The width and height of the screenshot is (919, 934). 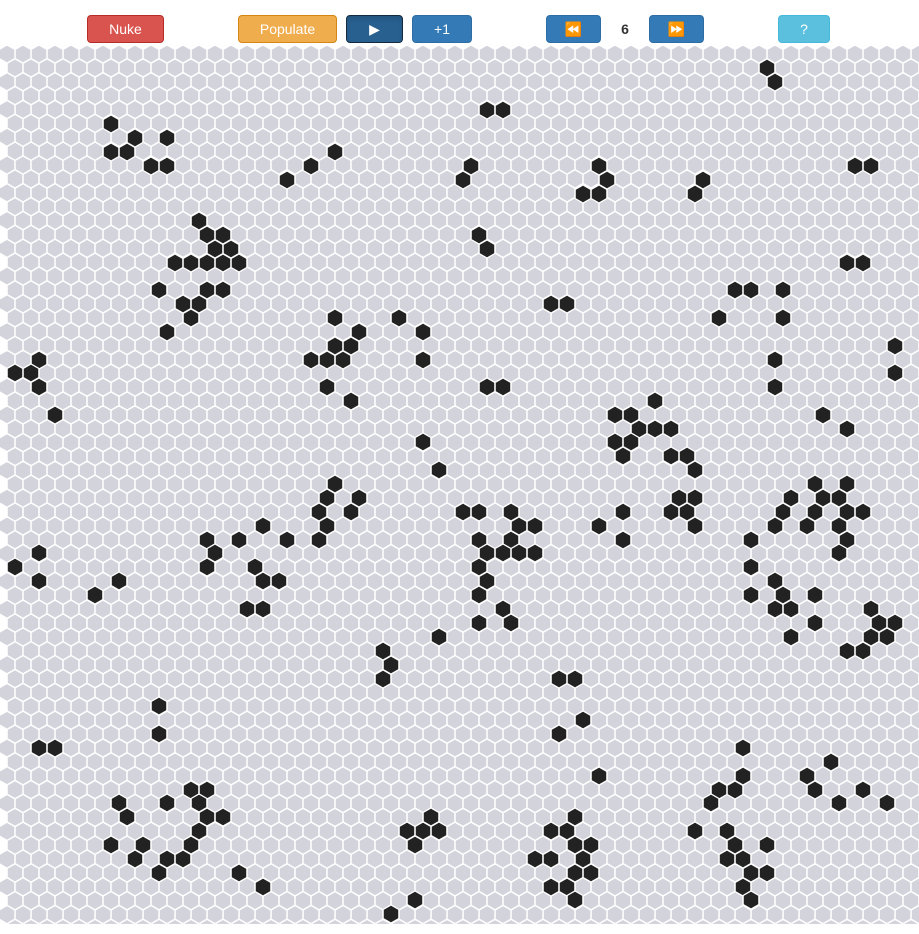 What do you see at coordinates (125, 29) in the screenshot?
I see `nuke-button: Nuke` at bounding box center [125, 29].